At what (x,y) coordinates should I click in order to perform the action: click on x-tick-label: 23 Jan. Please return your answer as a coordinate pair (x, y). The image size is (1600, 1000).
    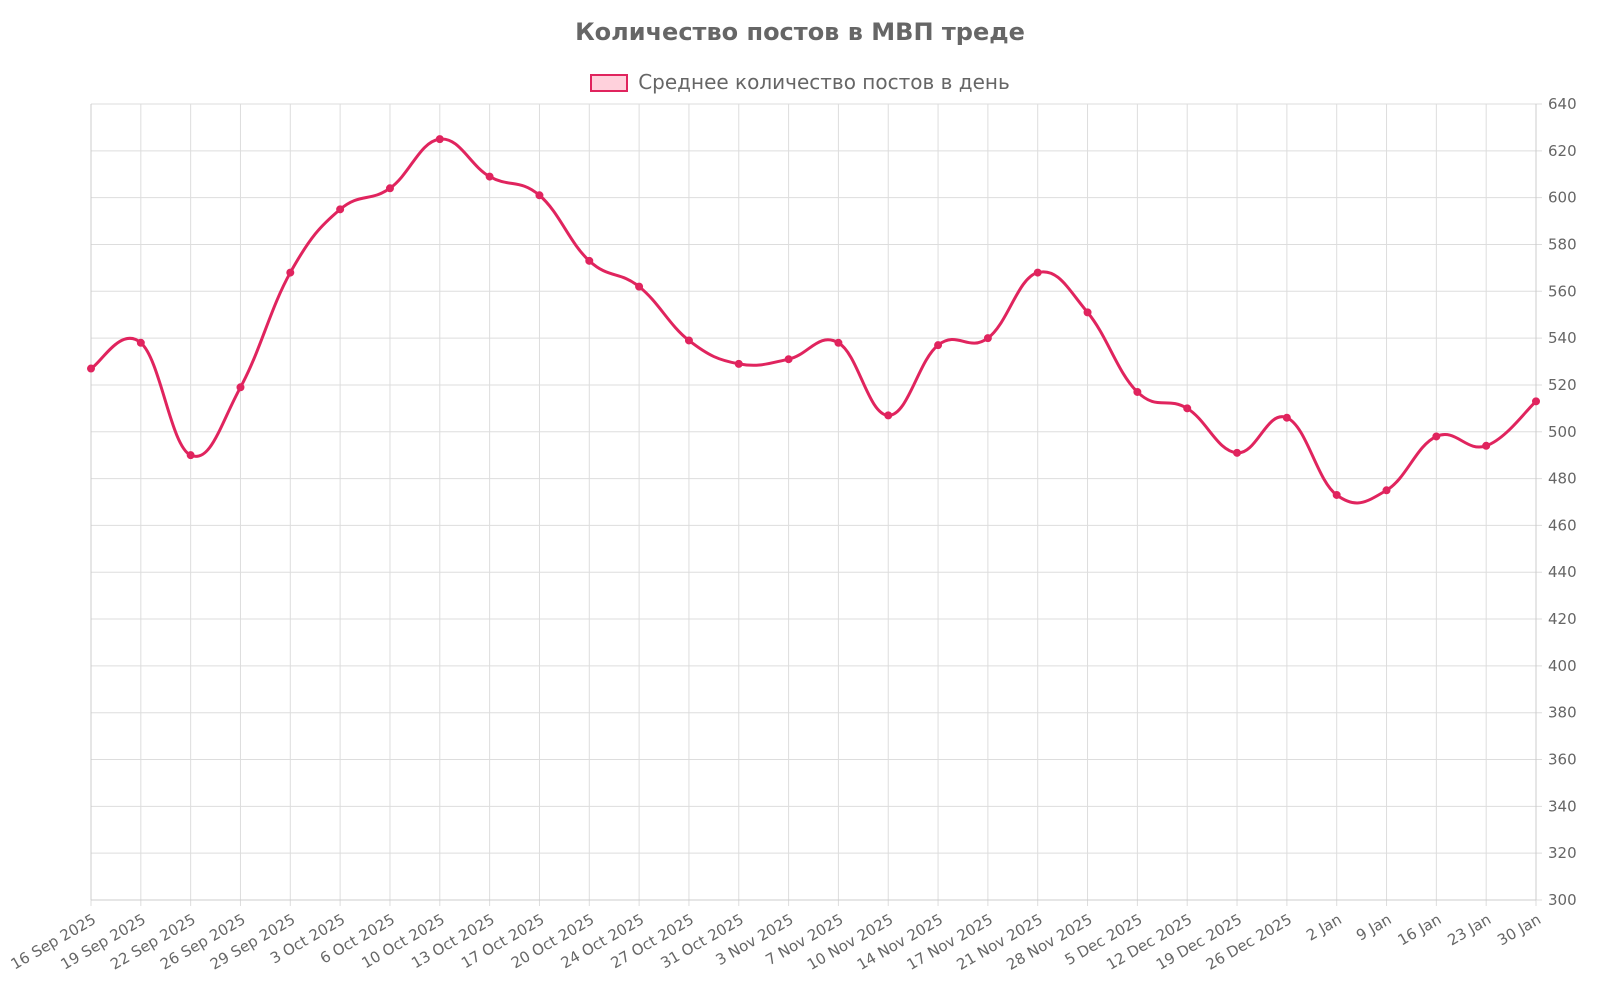
    Looking at the image, I should click on (1469, 929).